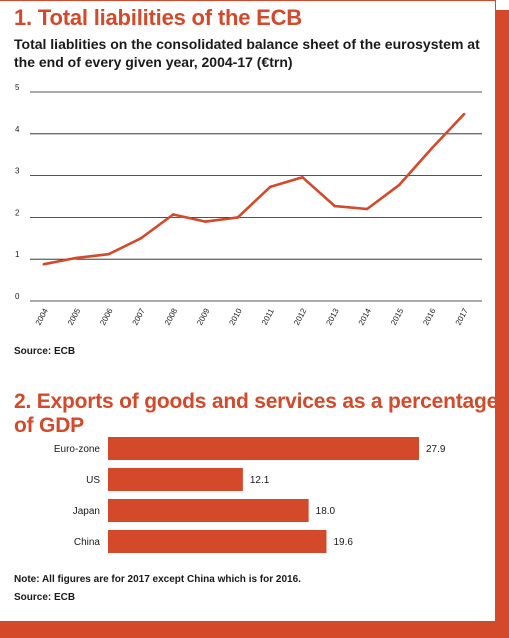  What do you see at coordinates (175, 479) in the screenshot?
I see `bar-us` at bounding box center [175, 479].